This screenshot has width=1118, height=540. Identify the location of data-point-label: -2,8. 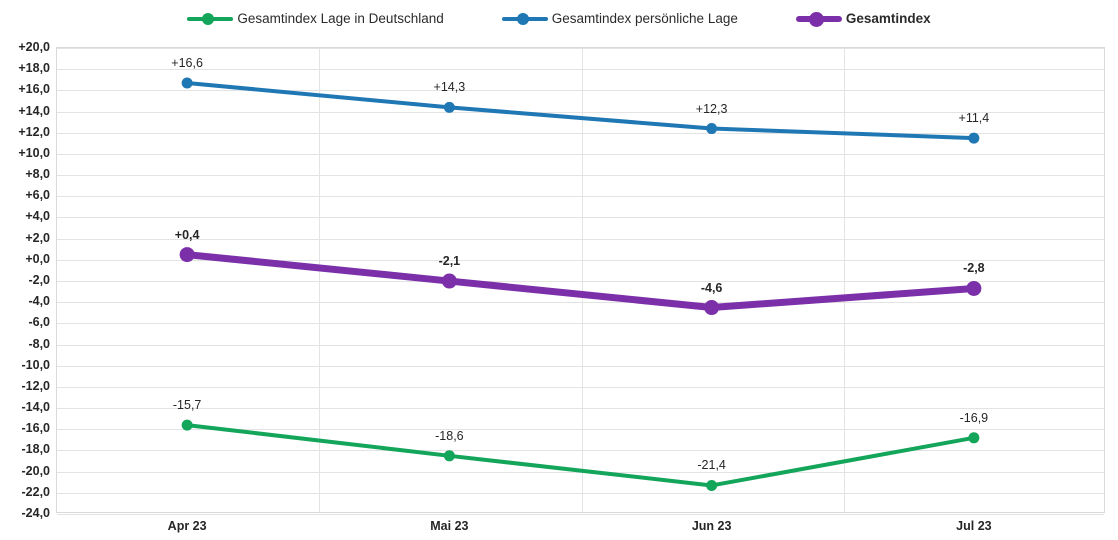
(974, 268).